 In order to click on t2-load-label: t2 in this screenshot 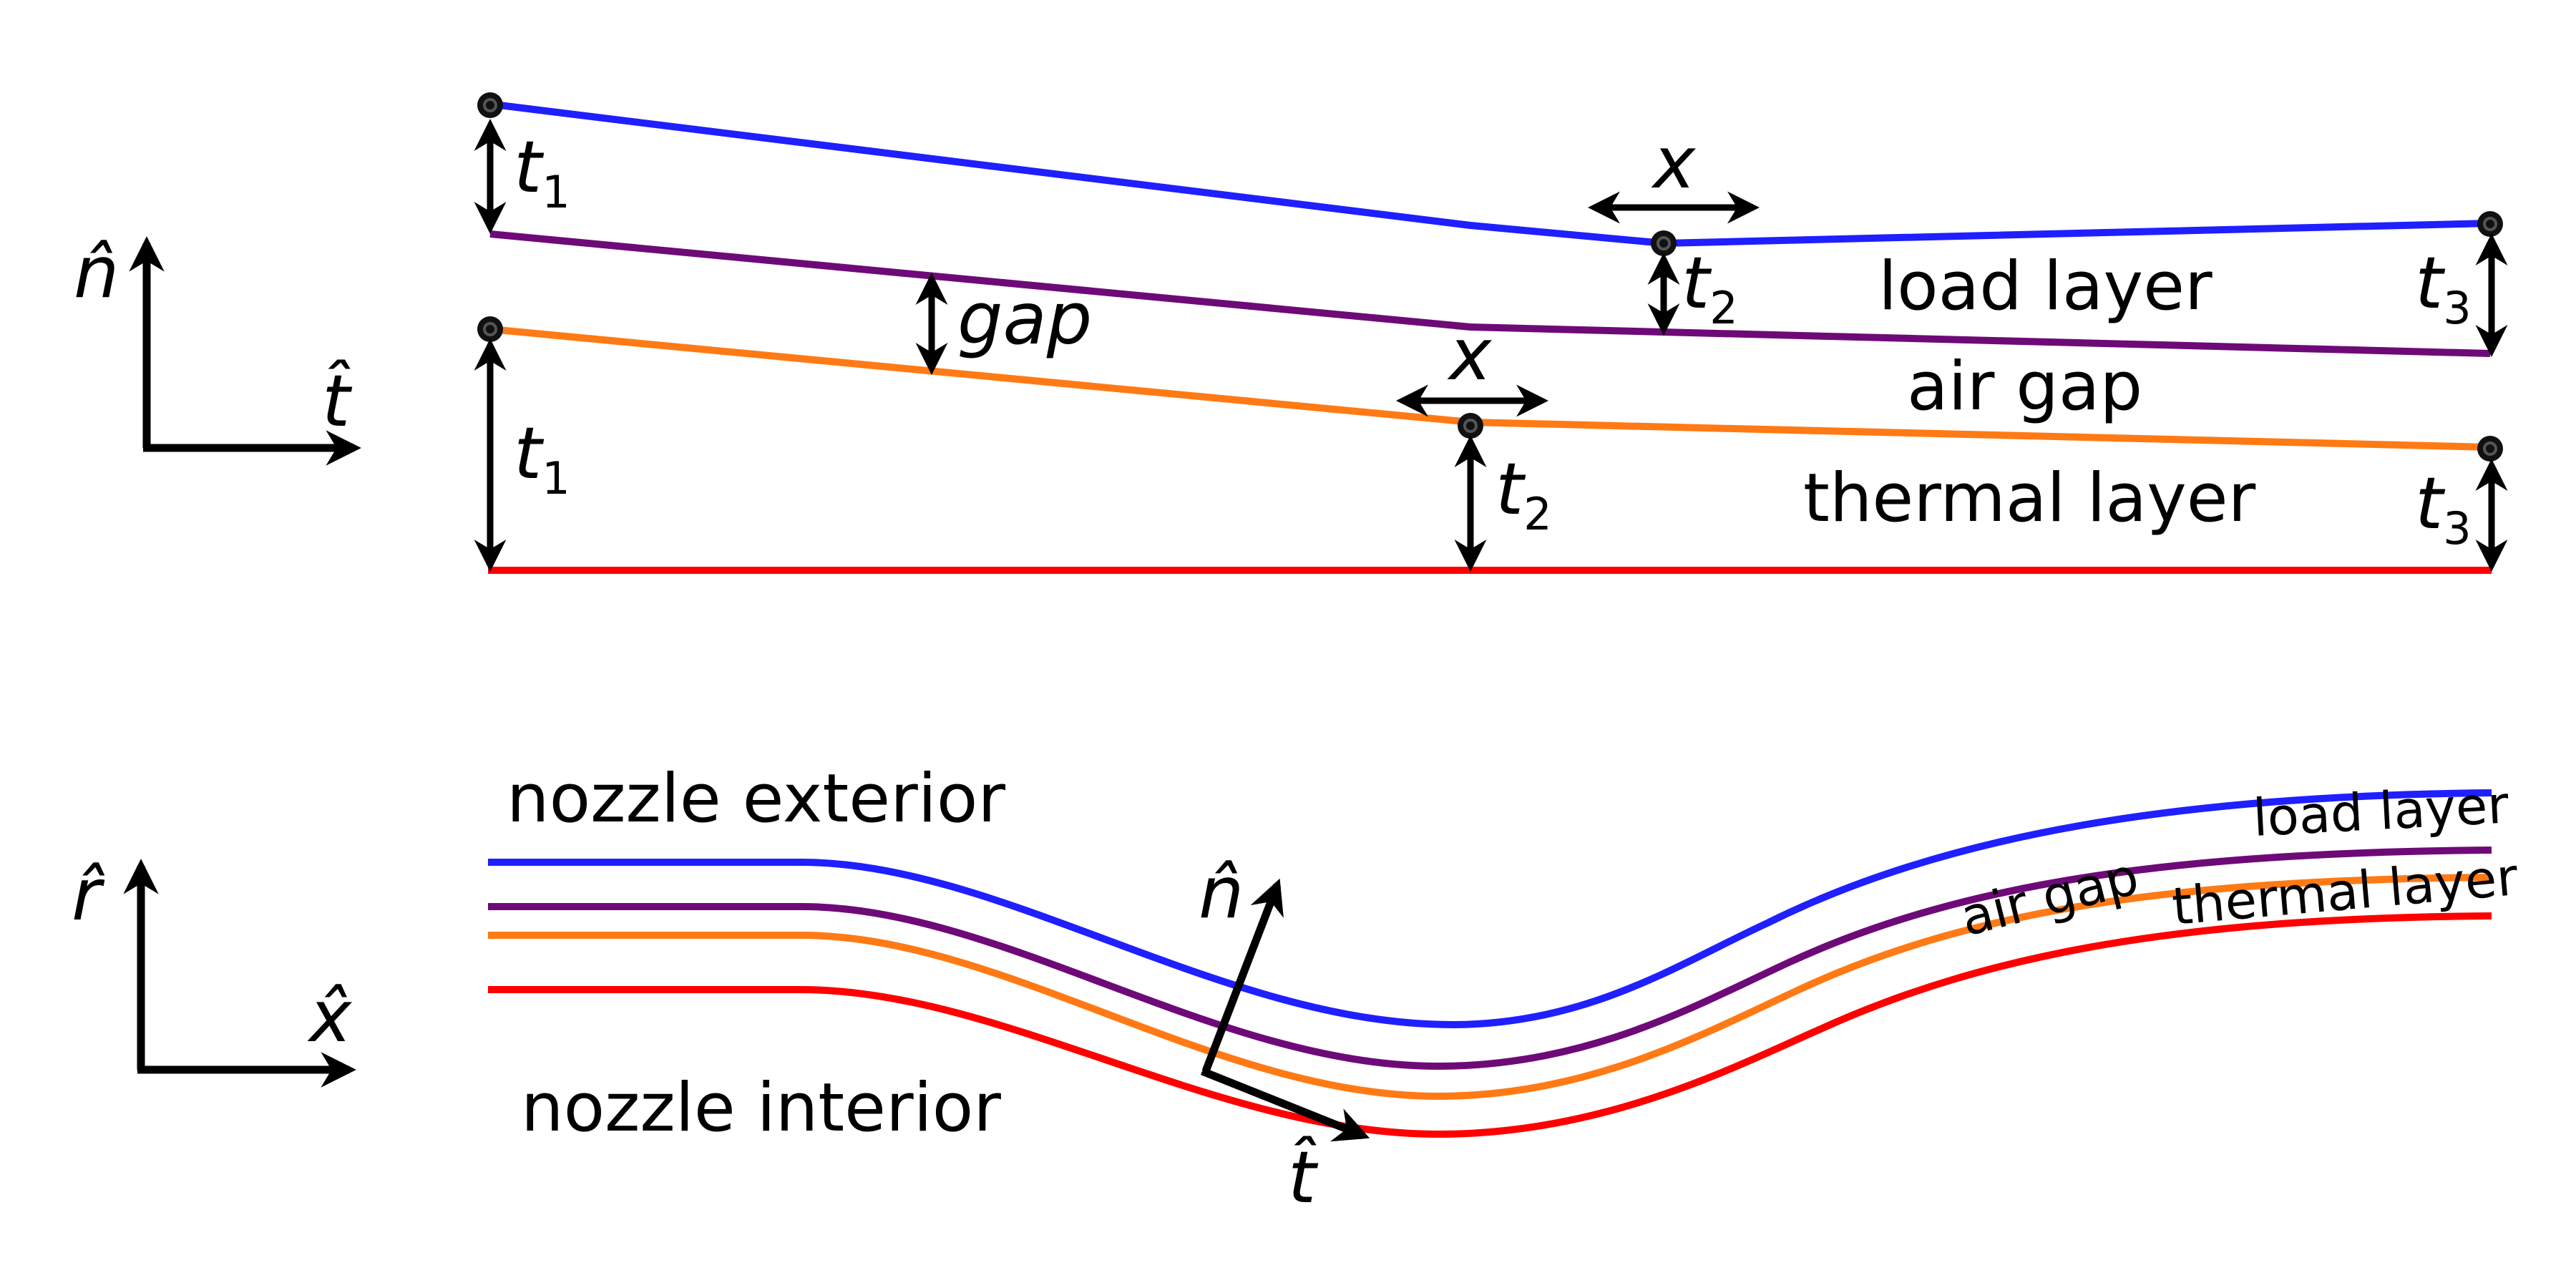, I will do `click(1710, 287)`.